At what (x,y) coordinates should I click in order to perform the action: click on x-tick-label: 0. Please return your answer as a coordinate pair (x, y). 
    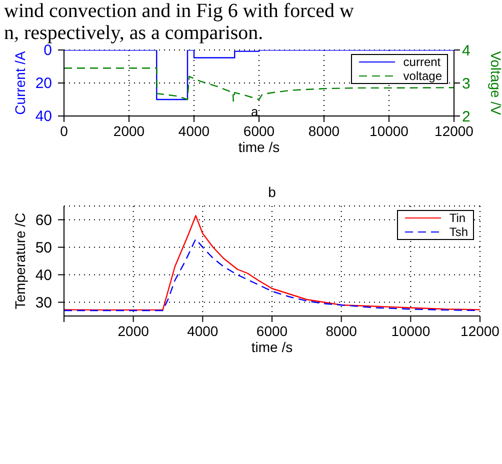
    Looking at the image, I should click on (64, 131).